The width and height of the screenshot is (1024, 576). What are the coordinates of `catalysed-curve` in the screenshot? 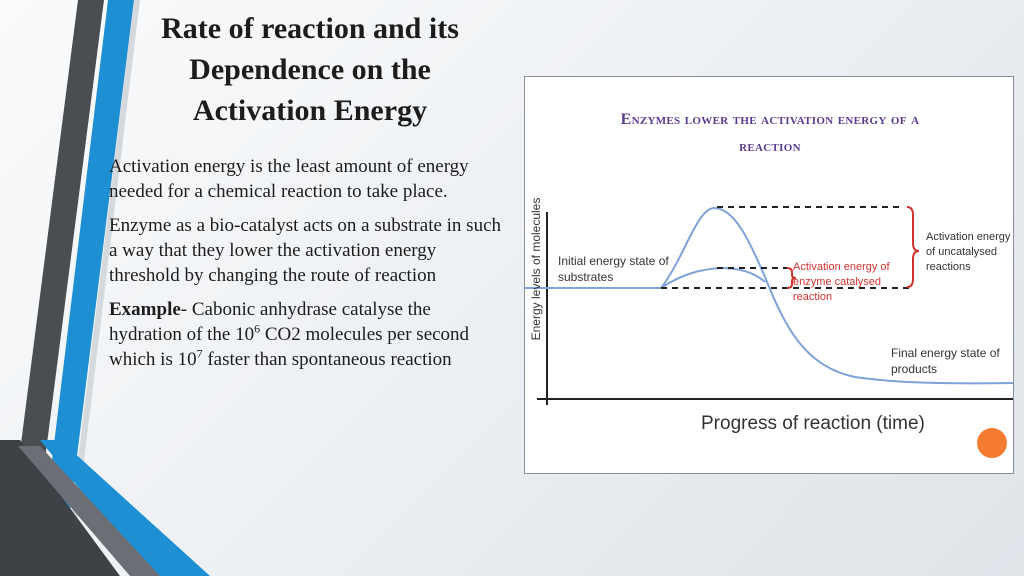 It's located at (713, 277).